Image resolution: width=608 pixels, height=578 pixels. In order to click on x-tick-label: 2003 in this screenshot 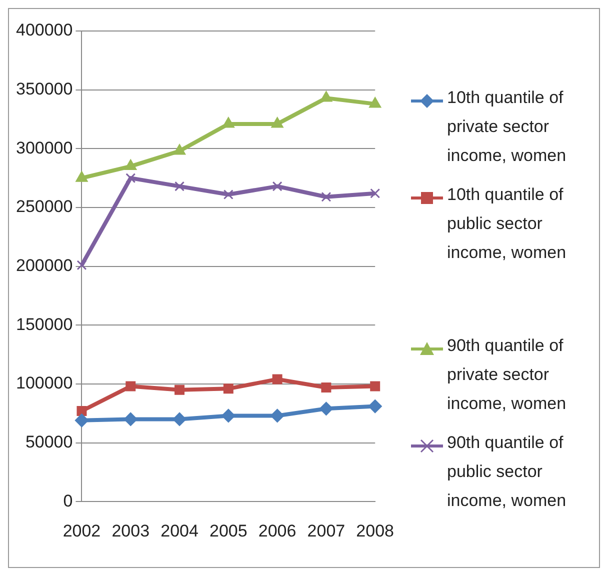, I will do `click(131, 530)`.